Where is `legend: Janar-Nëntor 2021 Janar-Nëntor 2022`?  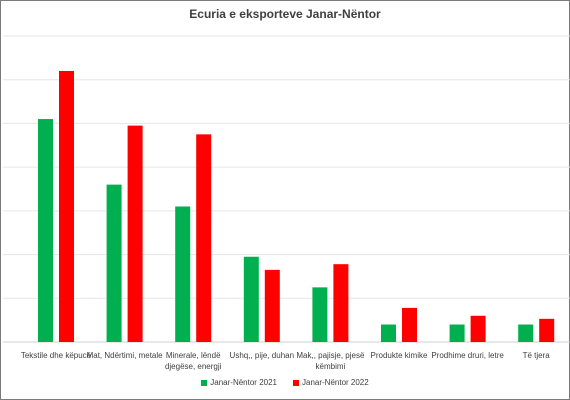 legend: Janar-Nëntor 2021 Janar-Nëntor 2022 is located at coordinates (285, 382).